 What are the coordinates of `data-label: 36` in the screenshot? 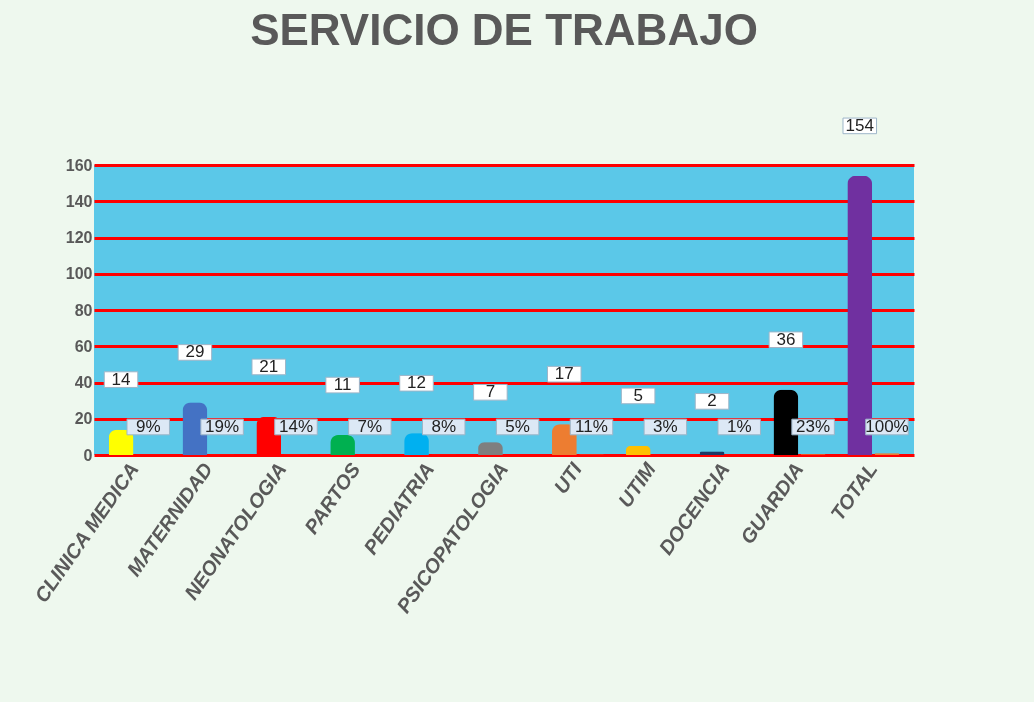 It's located at (786, 339).